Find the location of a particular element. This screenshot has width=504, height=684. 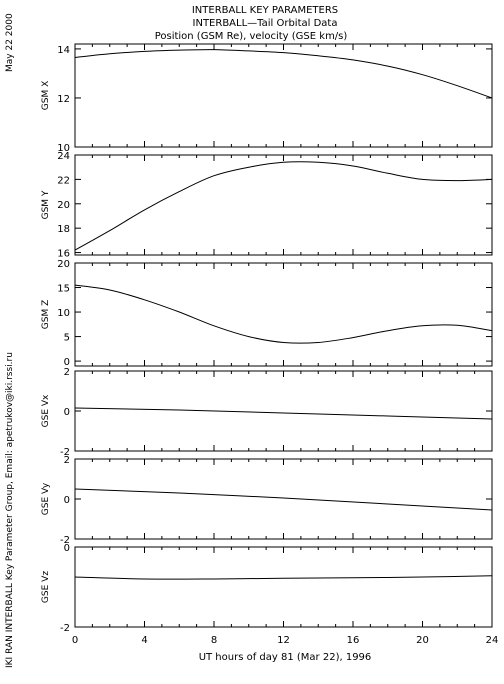

y-tick-label: 5 is located at coordinates (67, 338).